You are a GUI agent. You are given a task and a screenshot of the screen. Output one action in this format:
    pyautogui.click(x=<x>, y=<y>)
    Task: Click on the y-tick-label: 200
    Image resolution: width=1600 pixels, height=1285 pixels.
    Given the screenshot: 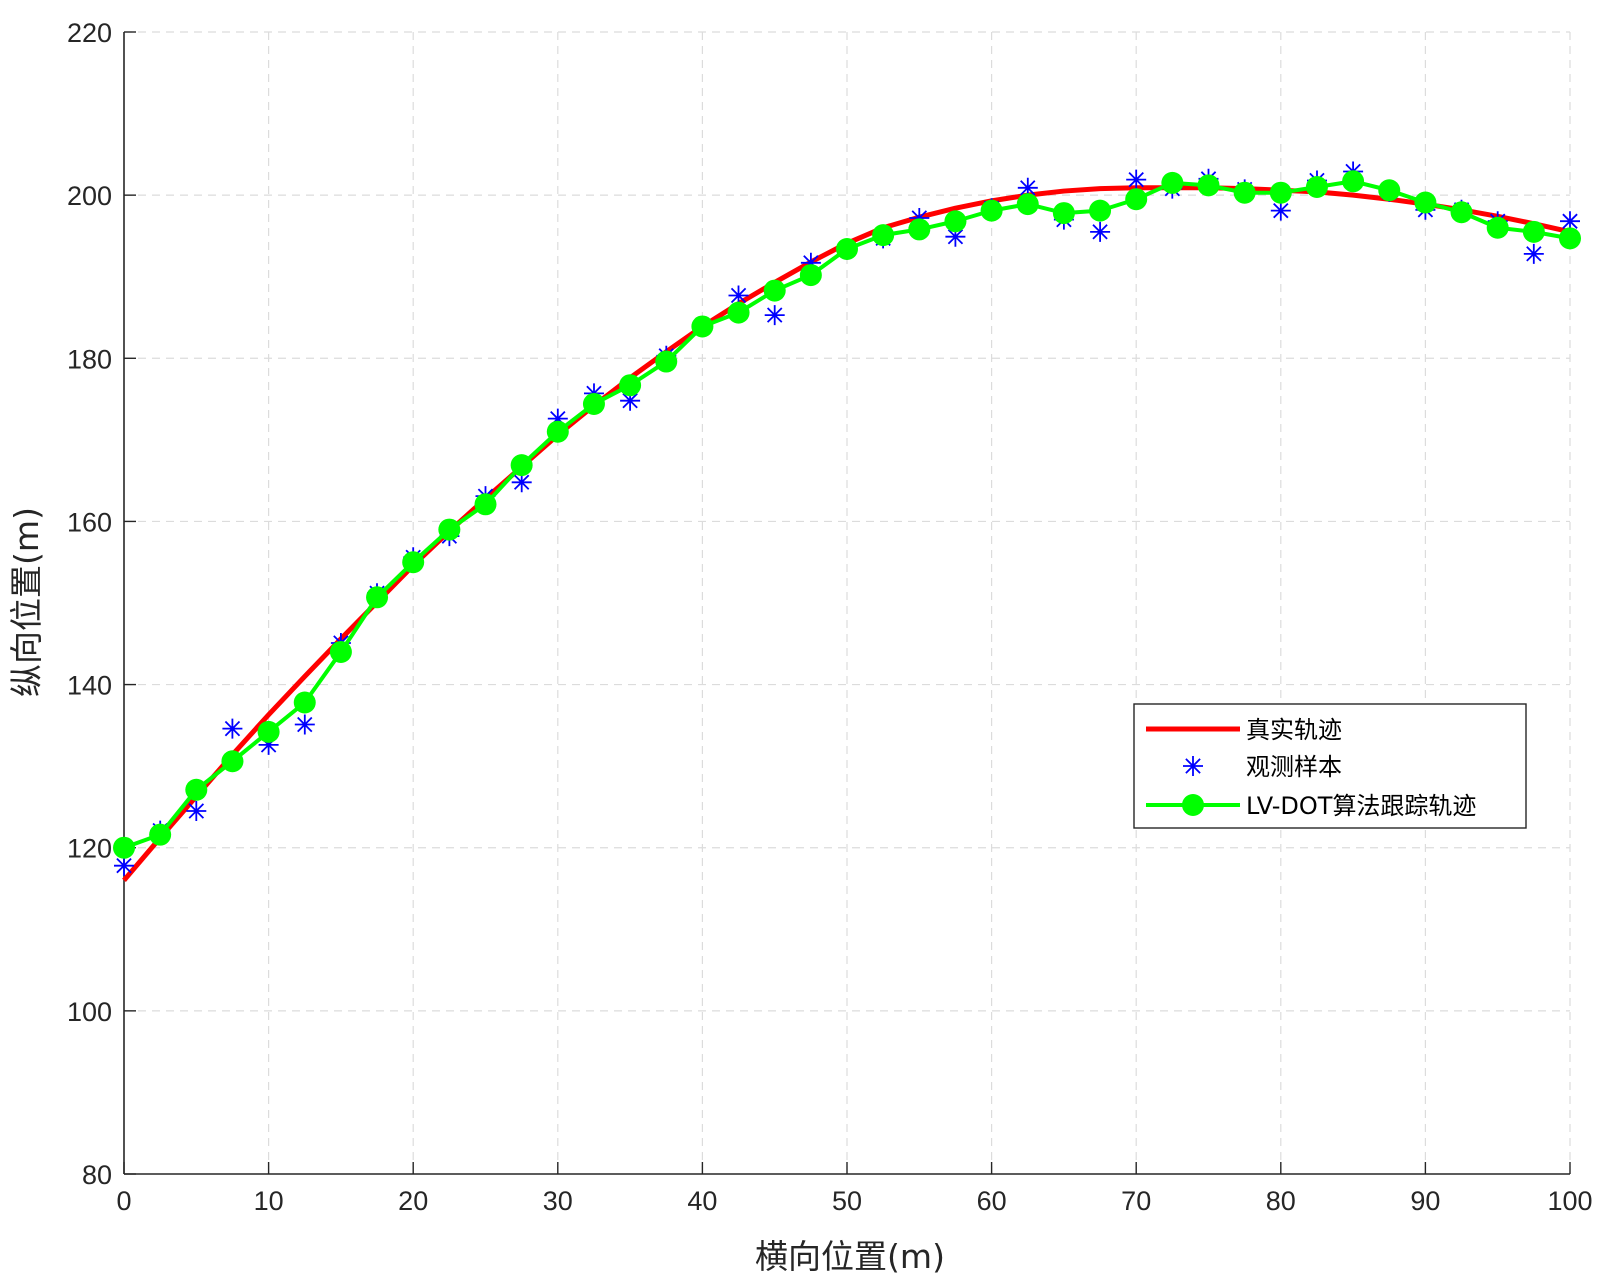 What is the action you would take?
    pyautogui.click(x=89, y=196)
    